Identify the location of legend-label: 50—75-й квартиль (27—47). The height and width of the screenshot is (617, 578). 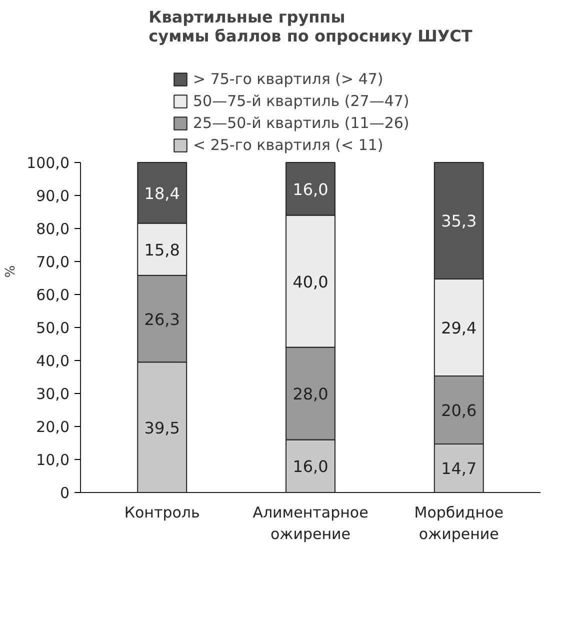
(301, 101).